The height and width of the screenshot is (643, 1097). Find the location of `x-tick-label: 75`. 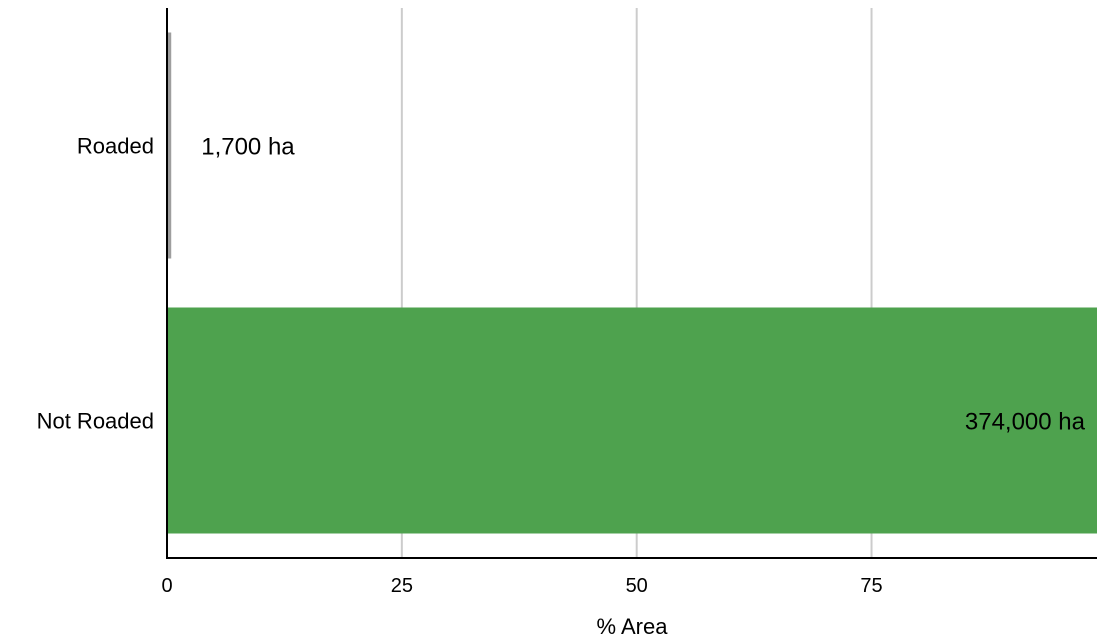

x-tick-label: 75 is located at coordinates (871, 586).